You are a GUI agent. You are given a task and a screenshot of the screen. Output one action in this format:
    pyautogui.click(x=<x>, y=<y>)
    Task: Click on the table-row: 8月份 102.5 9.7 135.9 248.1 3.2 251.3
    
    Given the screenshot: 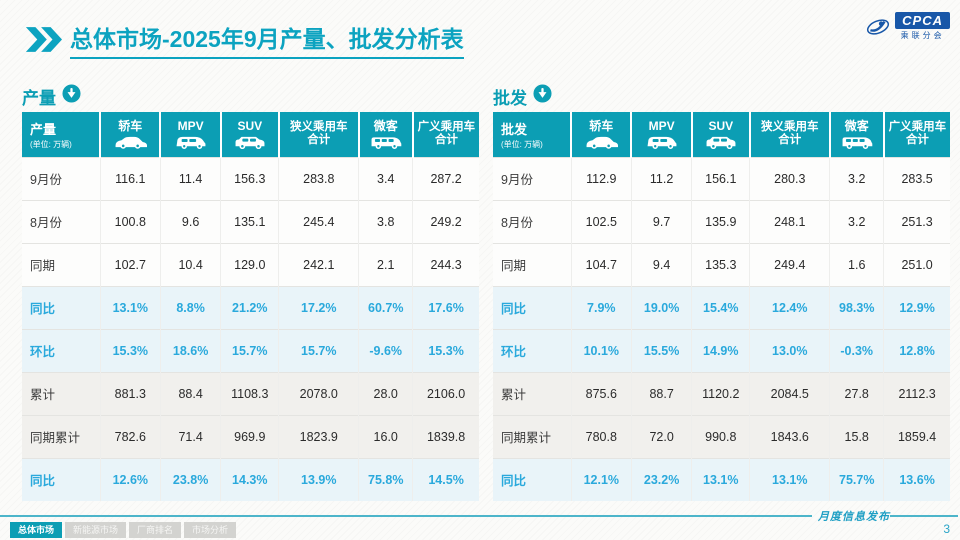 What is the action you would take?
    pyautogui.click(x=721, y=221)
    